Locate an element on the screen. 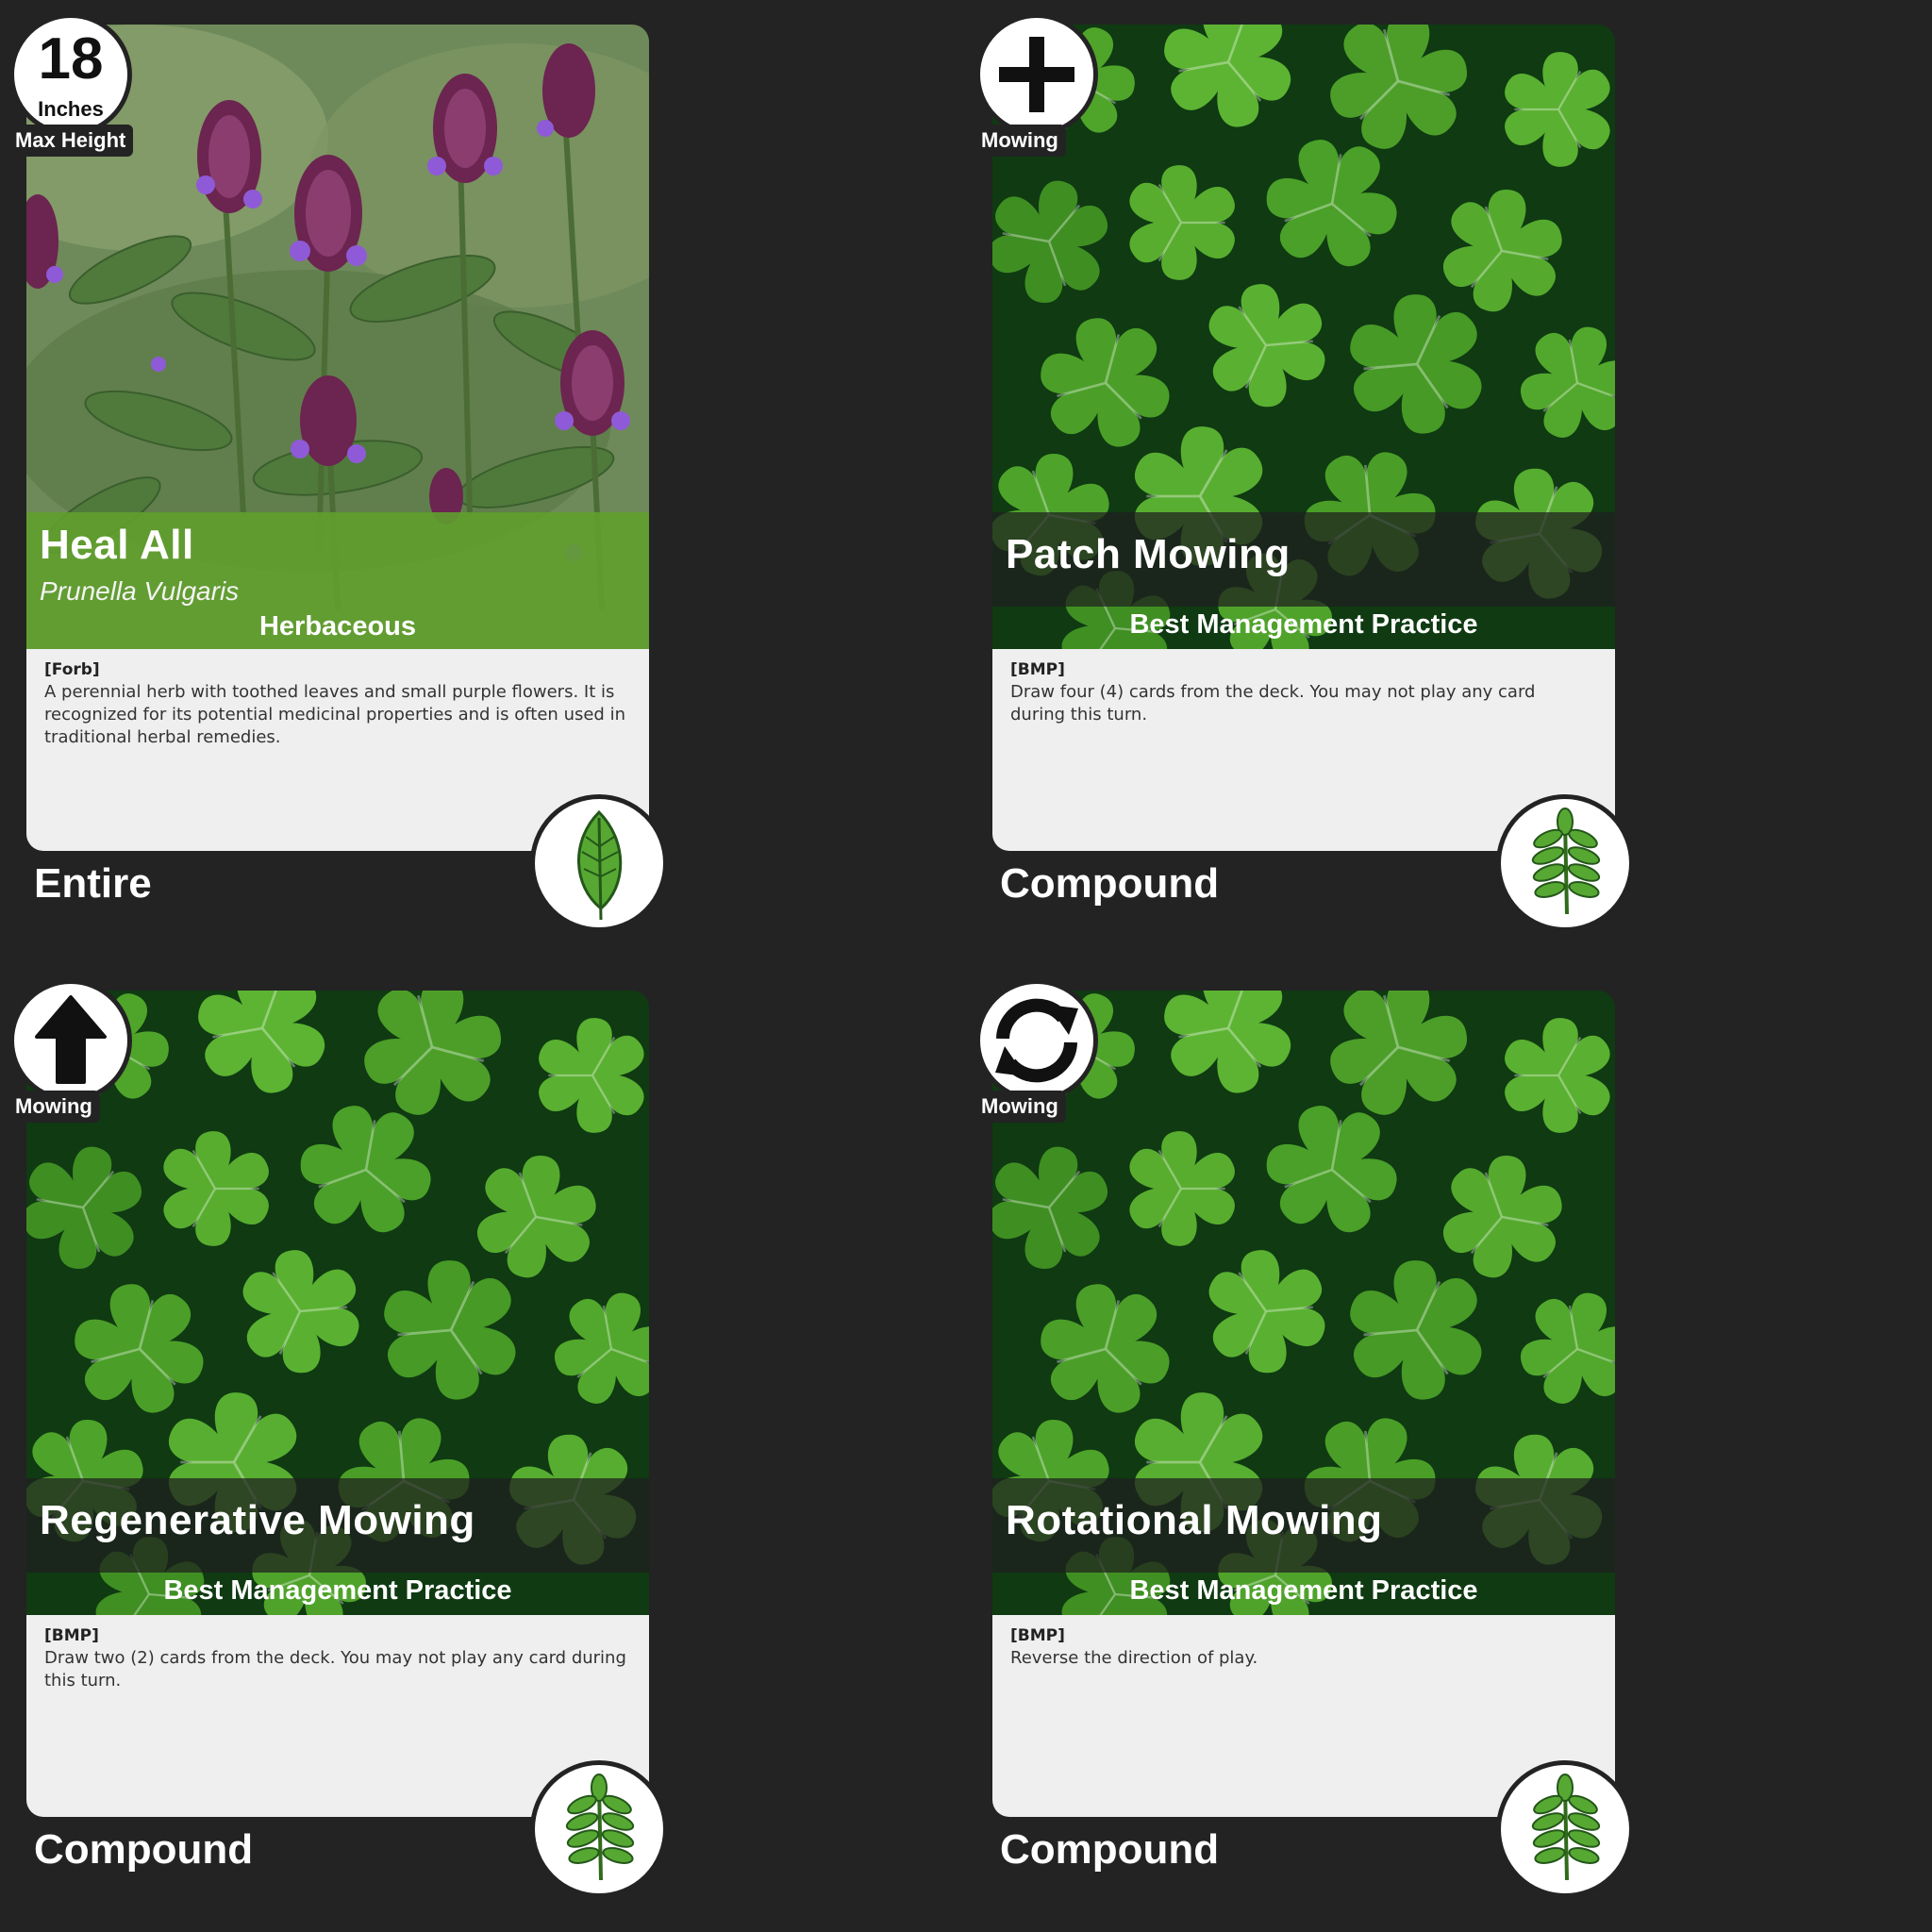  flower-photo is located at coordinates (337, 337).